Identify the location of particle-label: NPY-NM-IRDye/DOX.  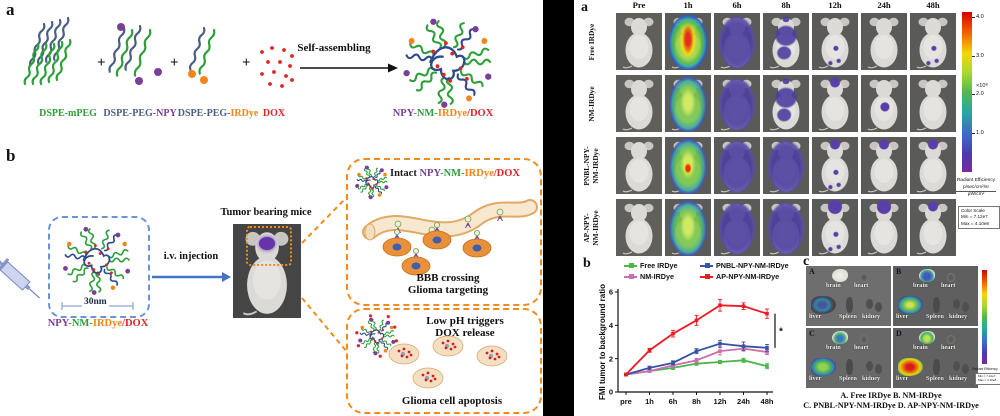
(98, 323).